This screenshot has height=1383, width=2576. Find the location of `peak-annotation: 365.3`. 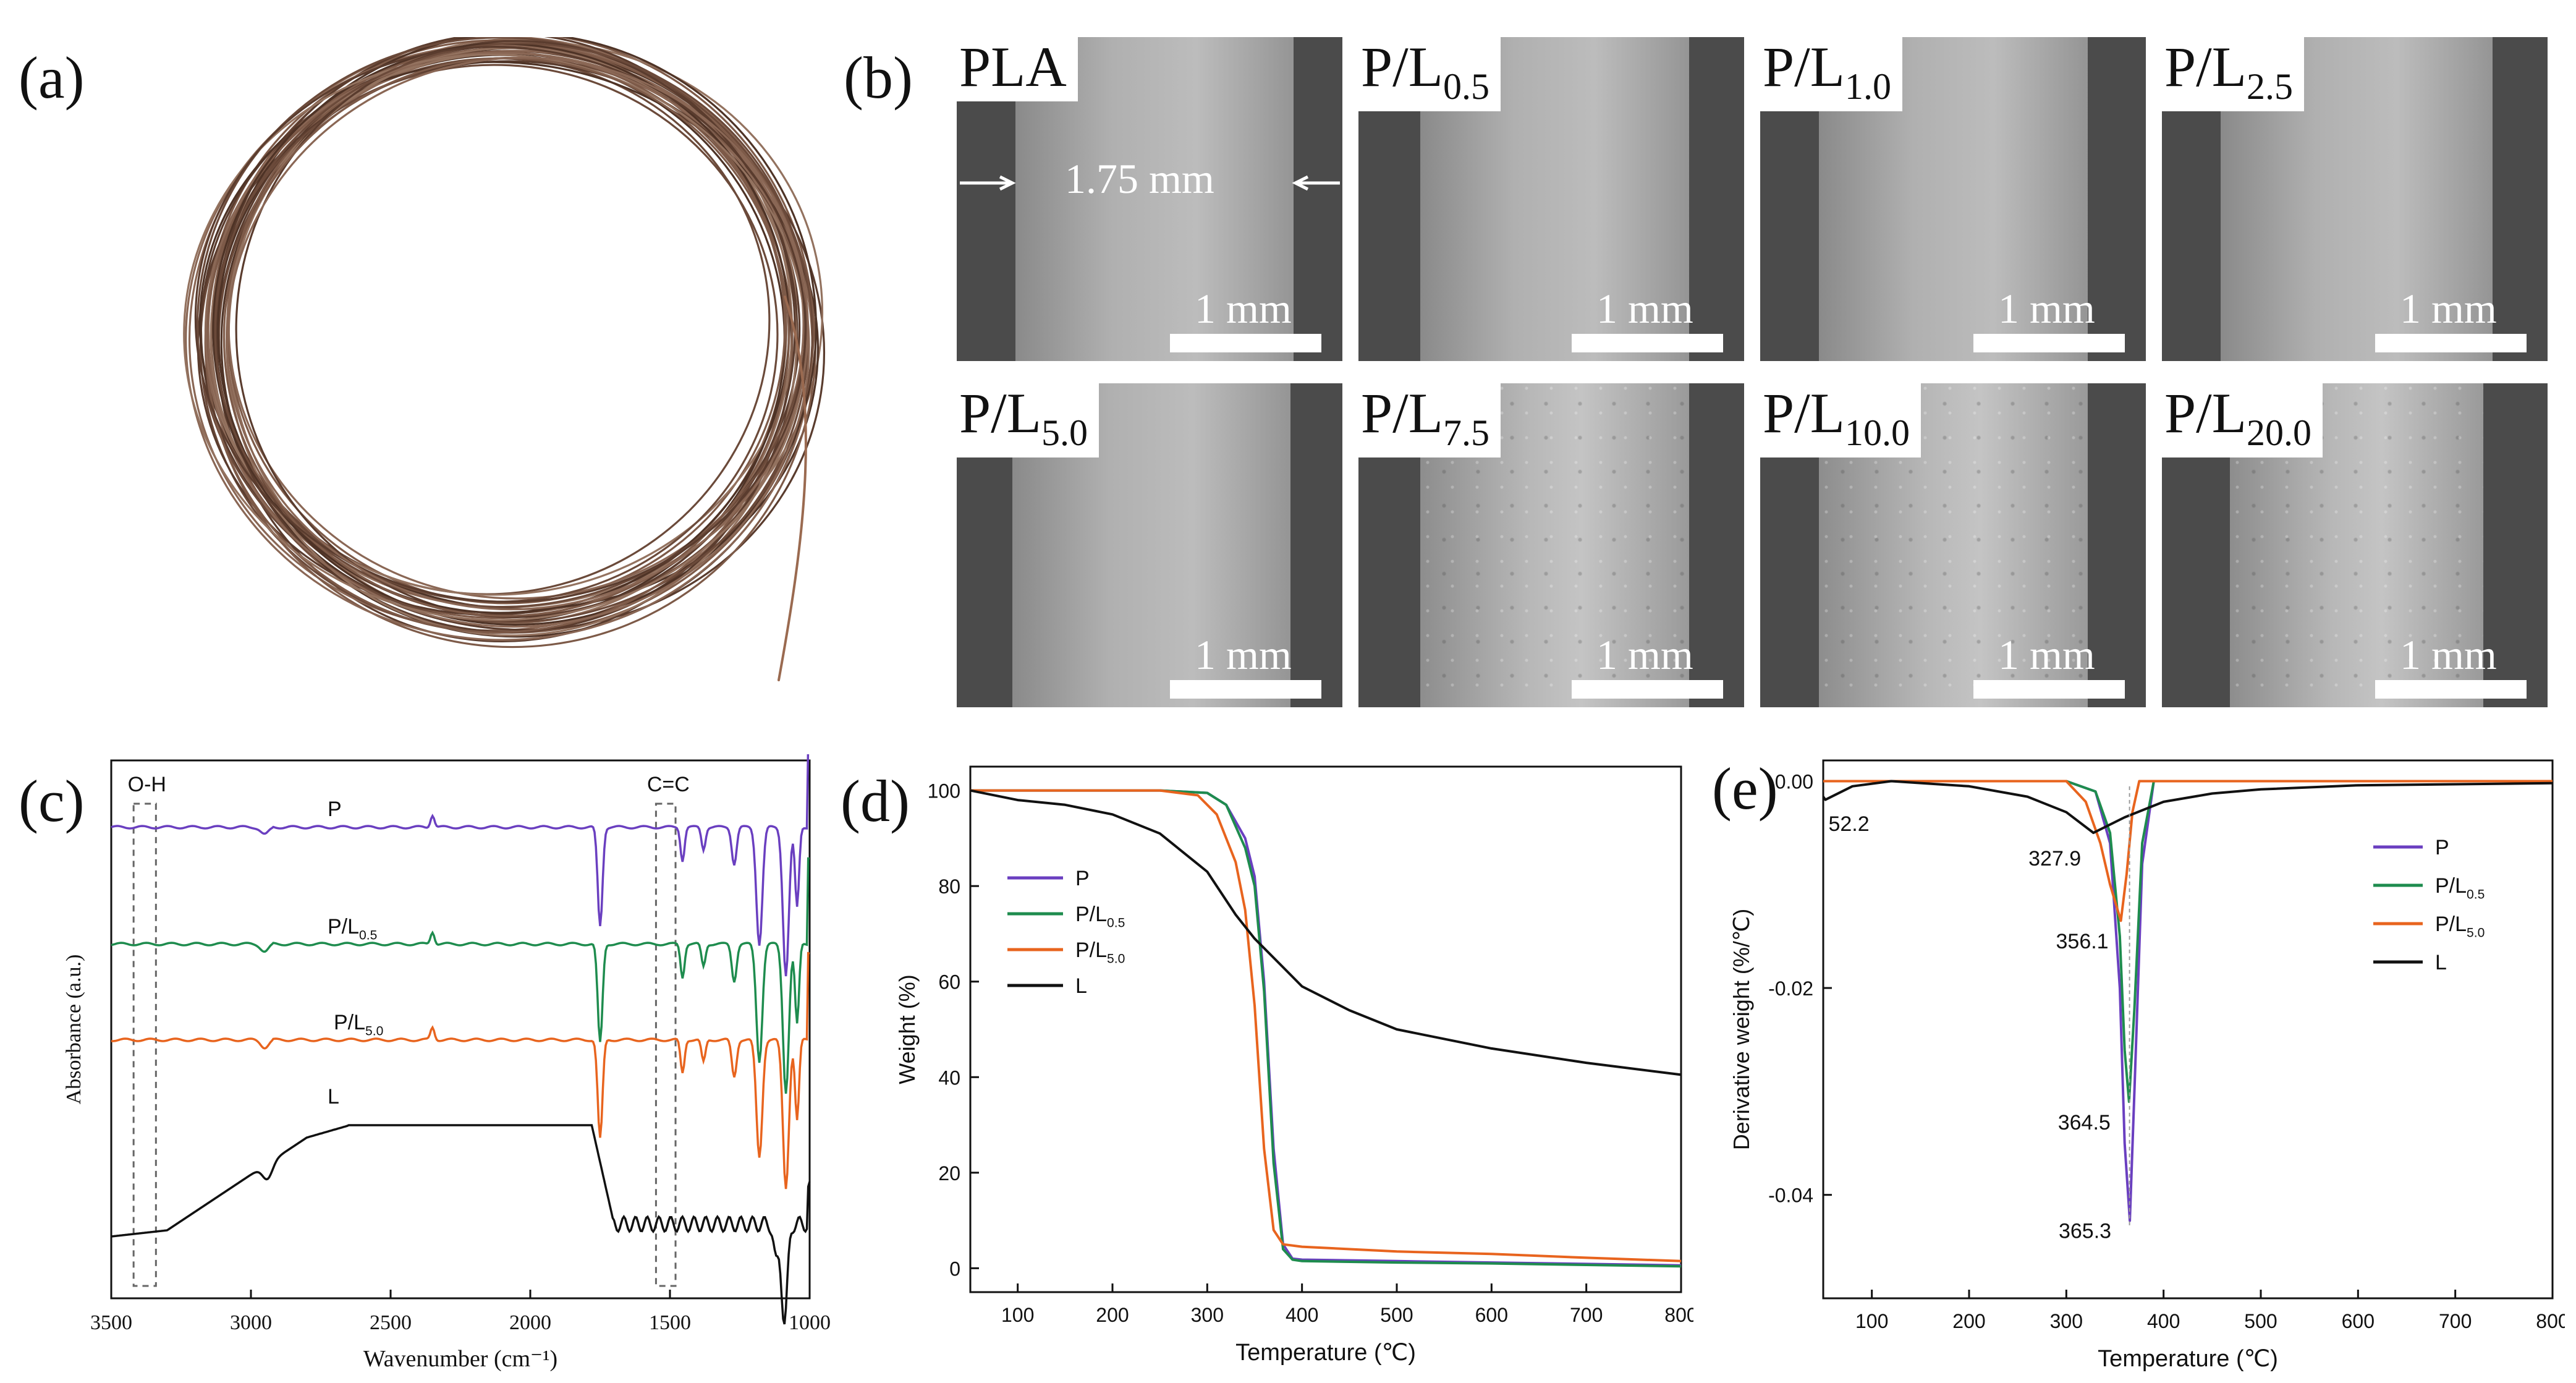

peak-annotation: 365.3 is located at coordinates (2085, 1231).